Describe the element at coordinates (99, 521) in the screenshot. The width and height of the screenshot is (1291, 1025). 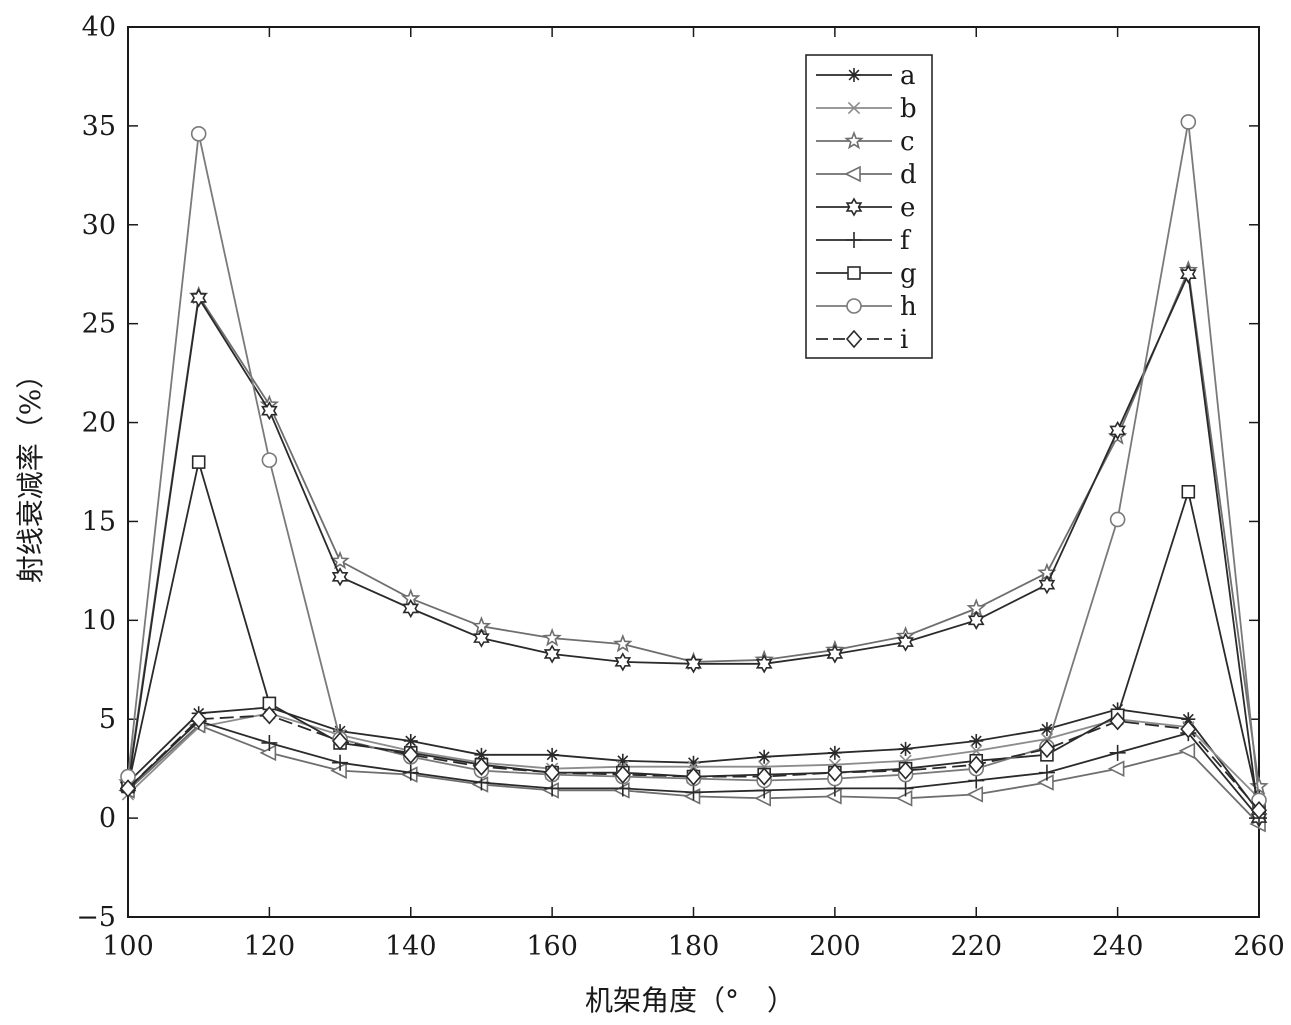
I see `y-tick-label: 15` at that location.